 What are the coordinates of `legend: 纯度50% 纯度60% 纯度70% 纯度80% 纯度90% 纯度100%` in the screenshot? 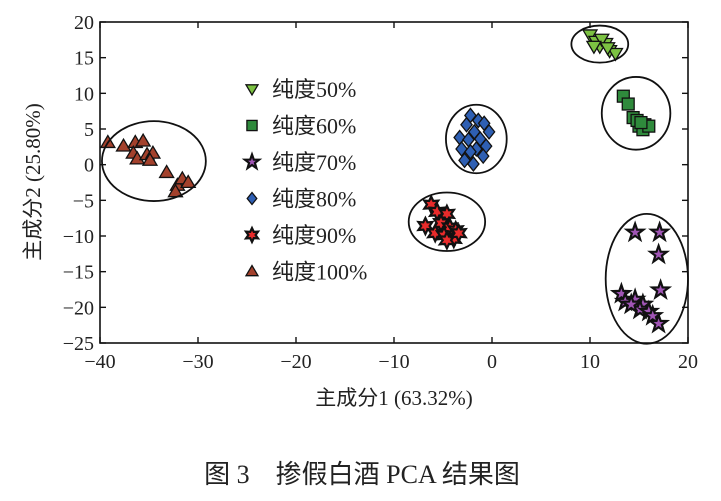 It's located at (304, 181).